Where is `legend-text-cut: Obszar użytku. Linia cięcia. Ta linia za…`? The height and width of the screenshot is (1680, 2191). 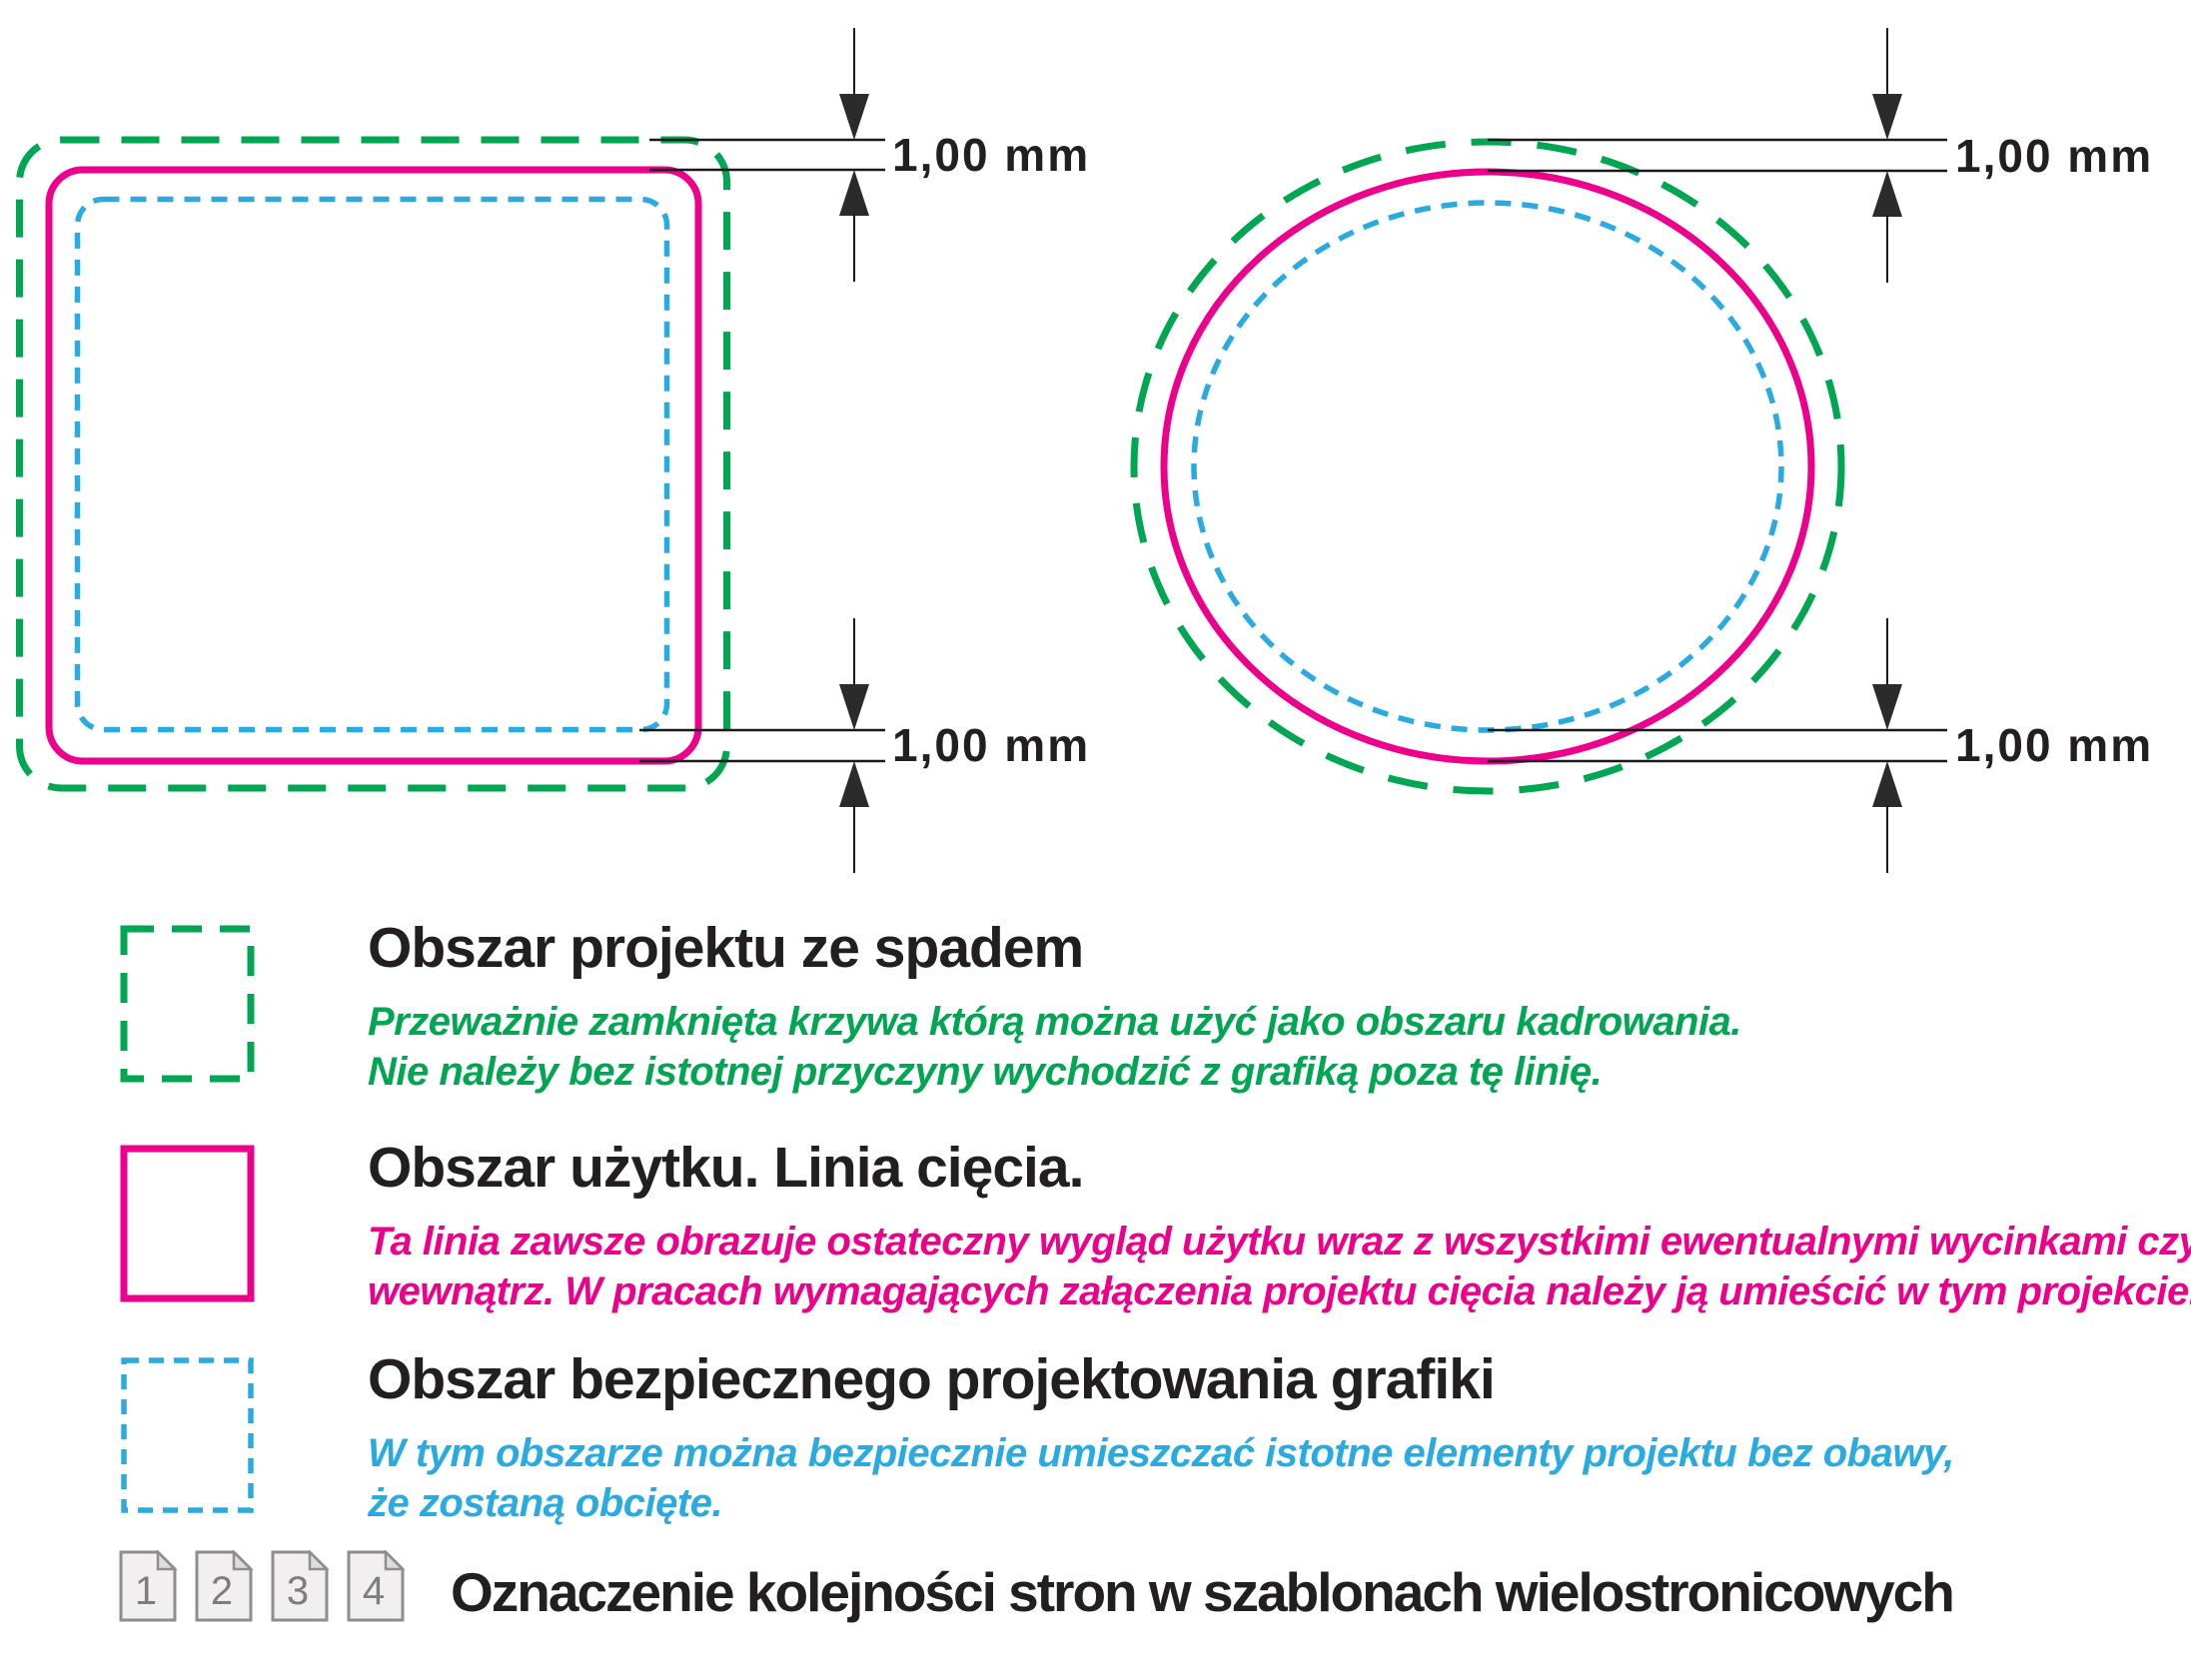
legend-text-cut: Obszar użytku. Linia cięcia. Ta linia za… is located at coordinates (1279, 1226).